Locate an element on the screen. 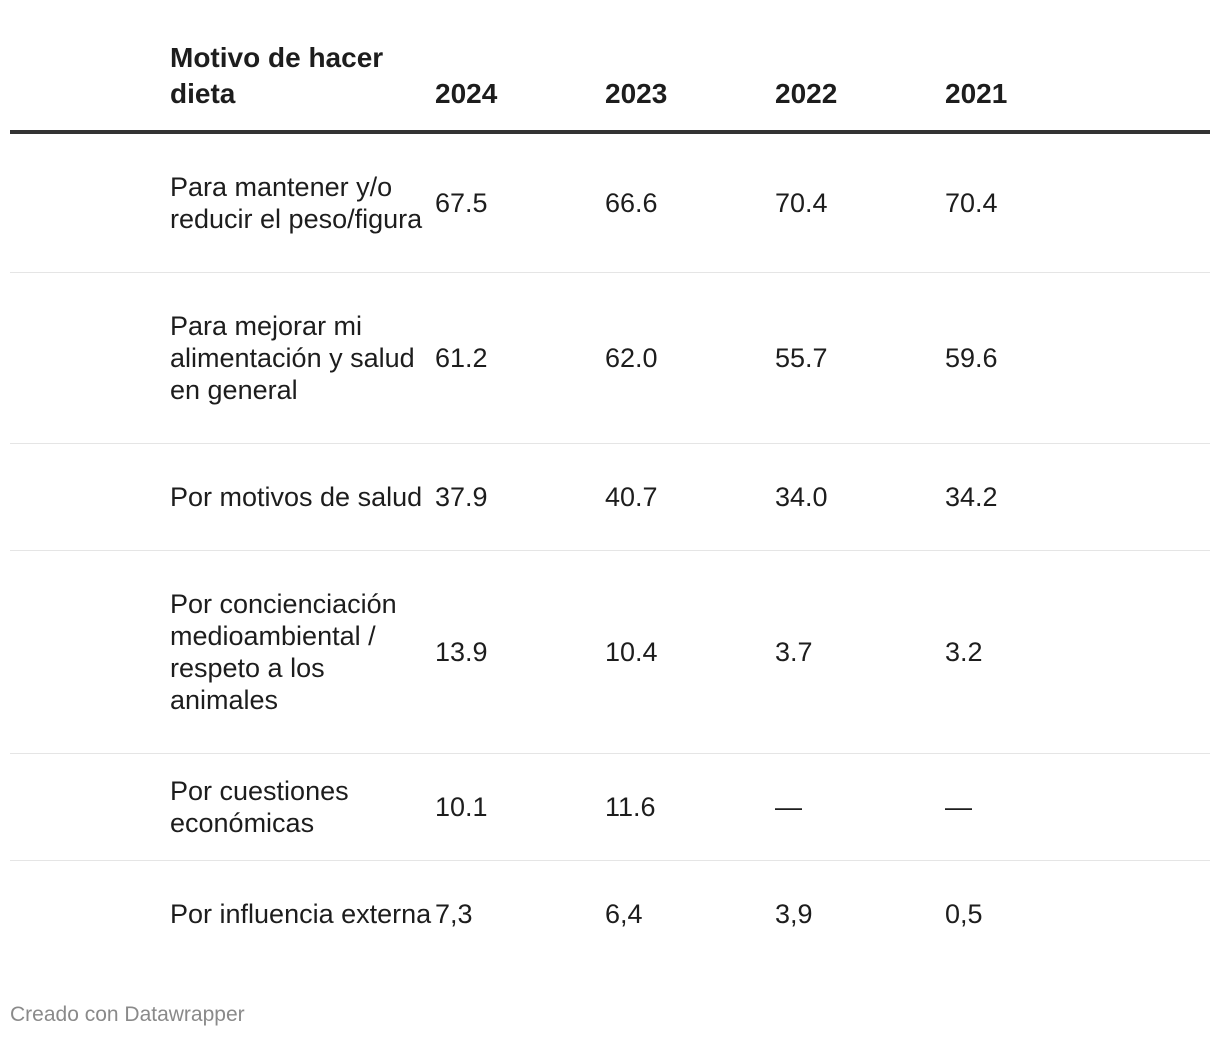 The width and height of the screenshot is (1220, 1040). cell-value: 55.7 is located at coordinates (801, 358).